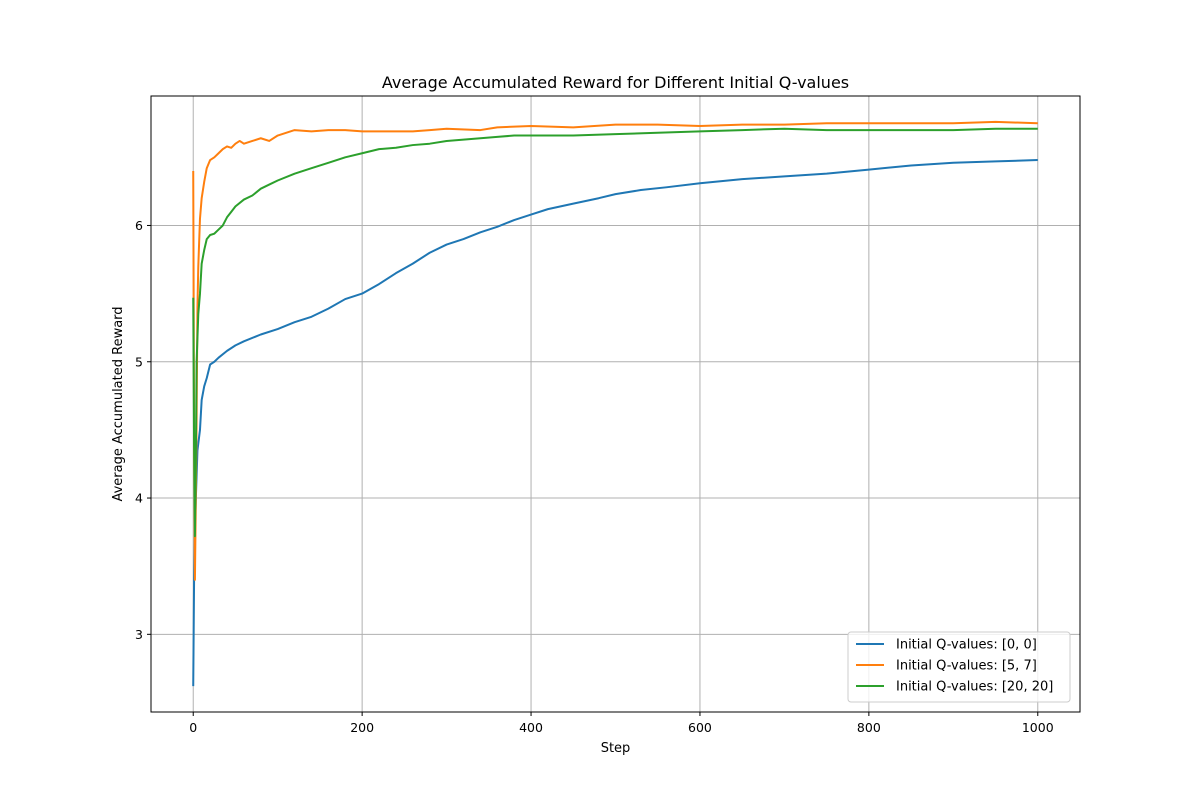 Image resolution: width=1200 pixels, height=800 pixels. I want to click on legend-box, so click(959, 667).